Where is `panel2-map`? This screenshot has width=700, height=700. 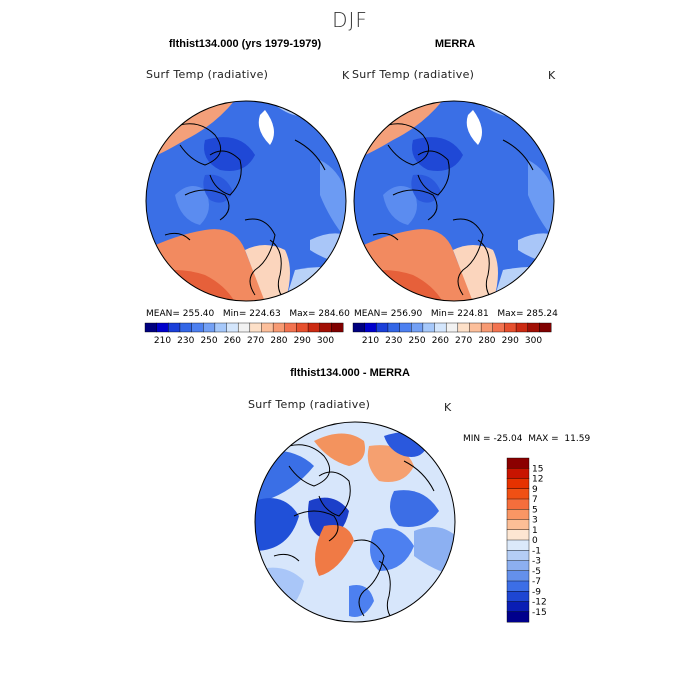 panel2-map is located at coordinates (454, 201).